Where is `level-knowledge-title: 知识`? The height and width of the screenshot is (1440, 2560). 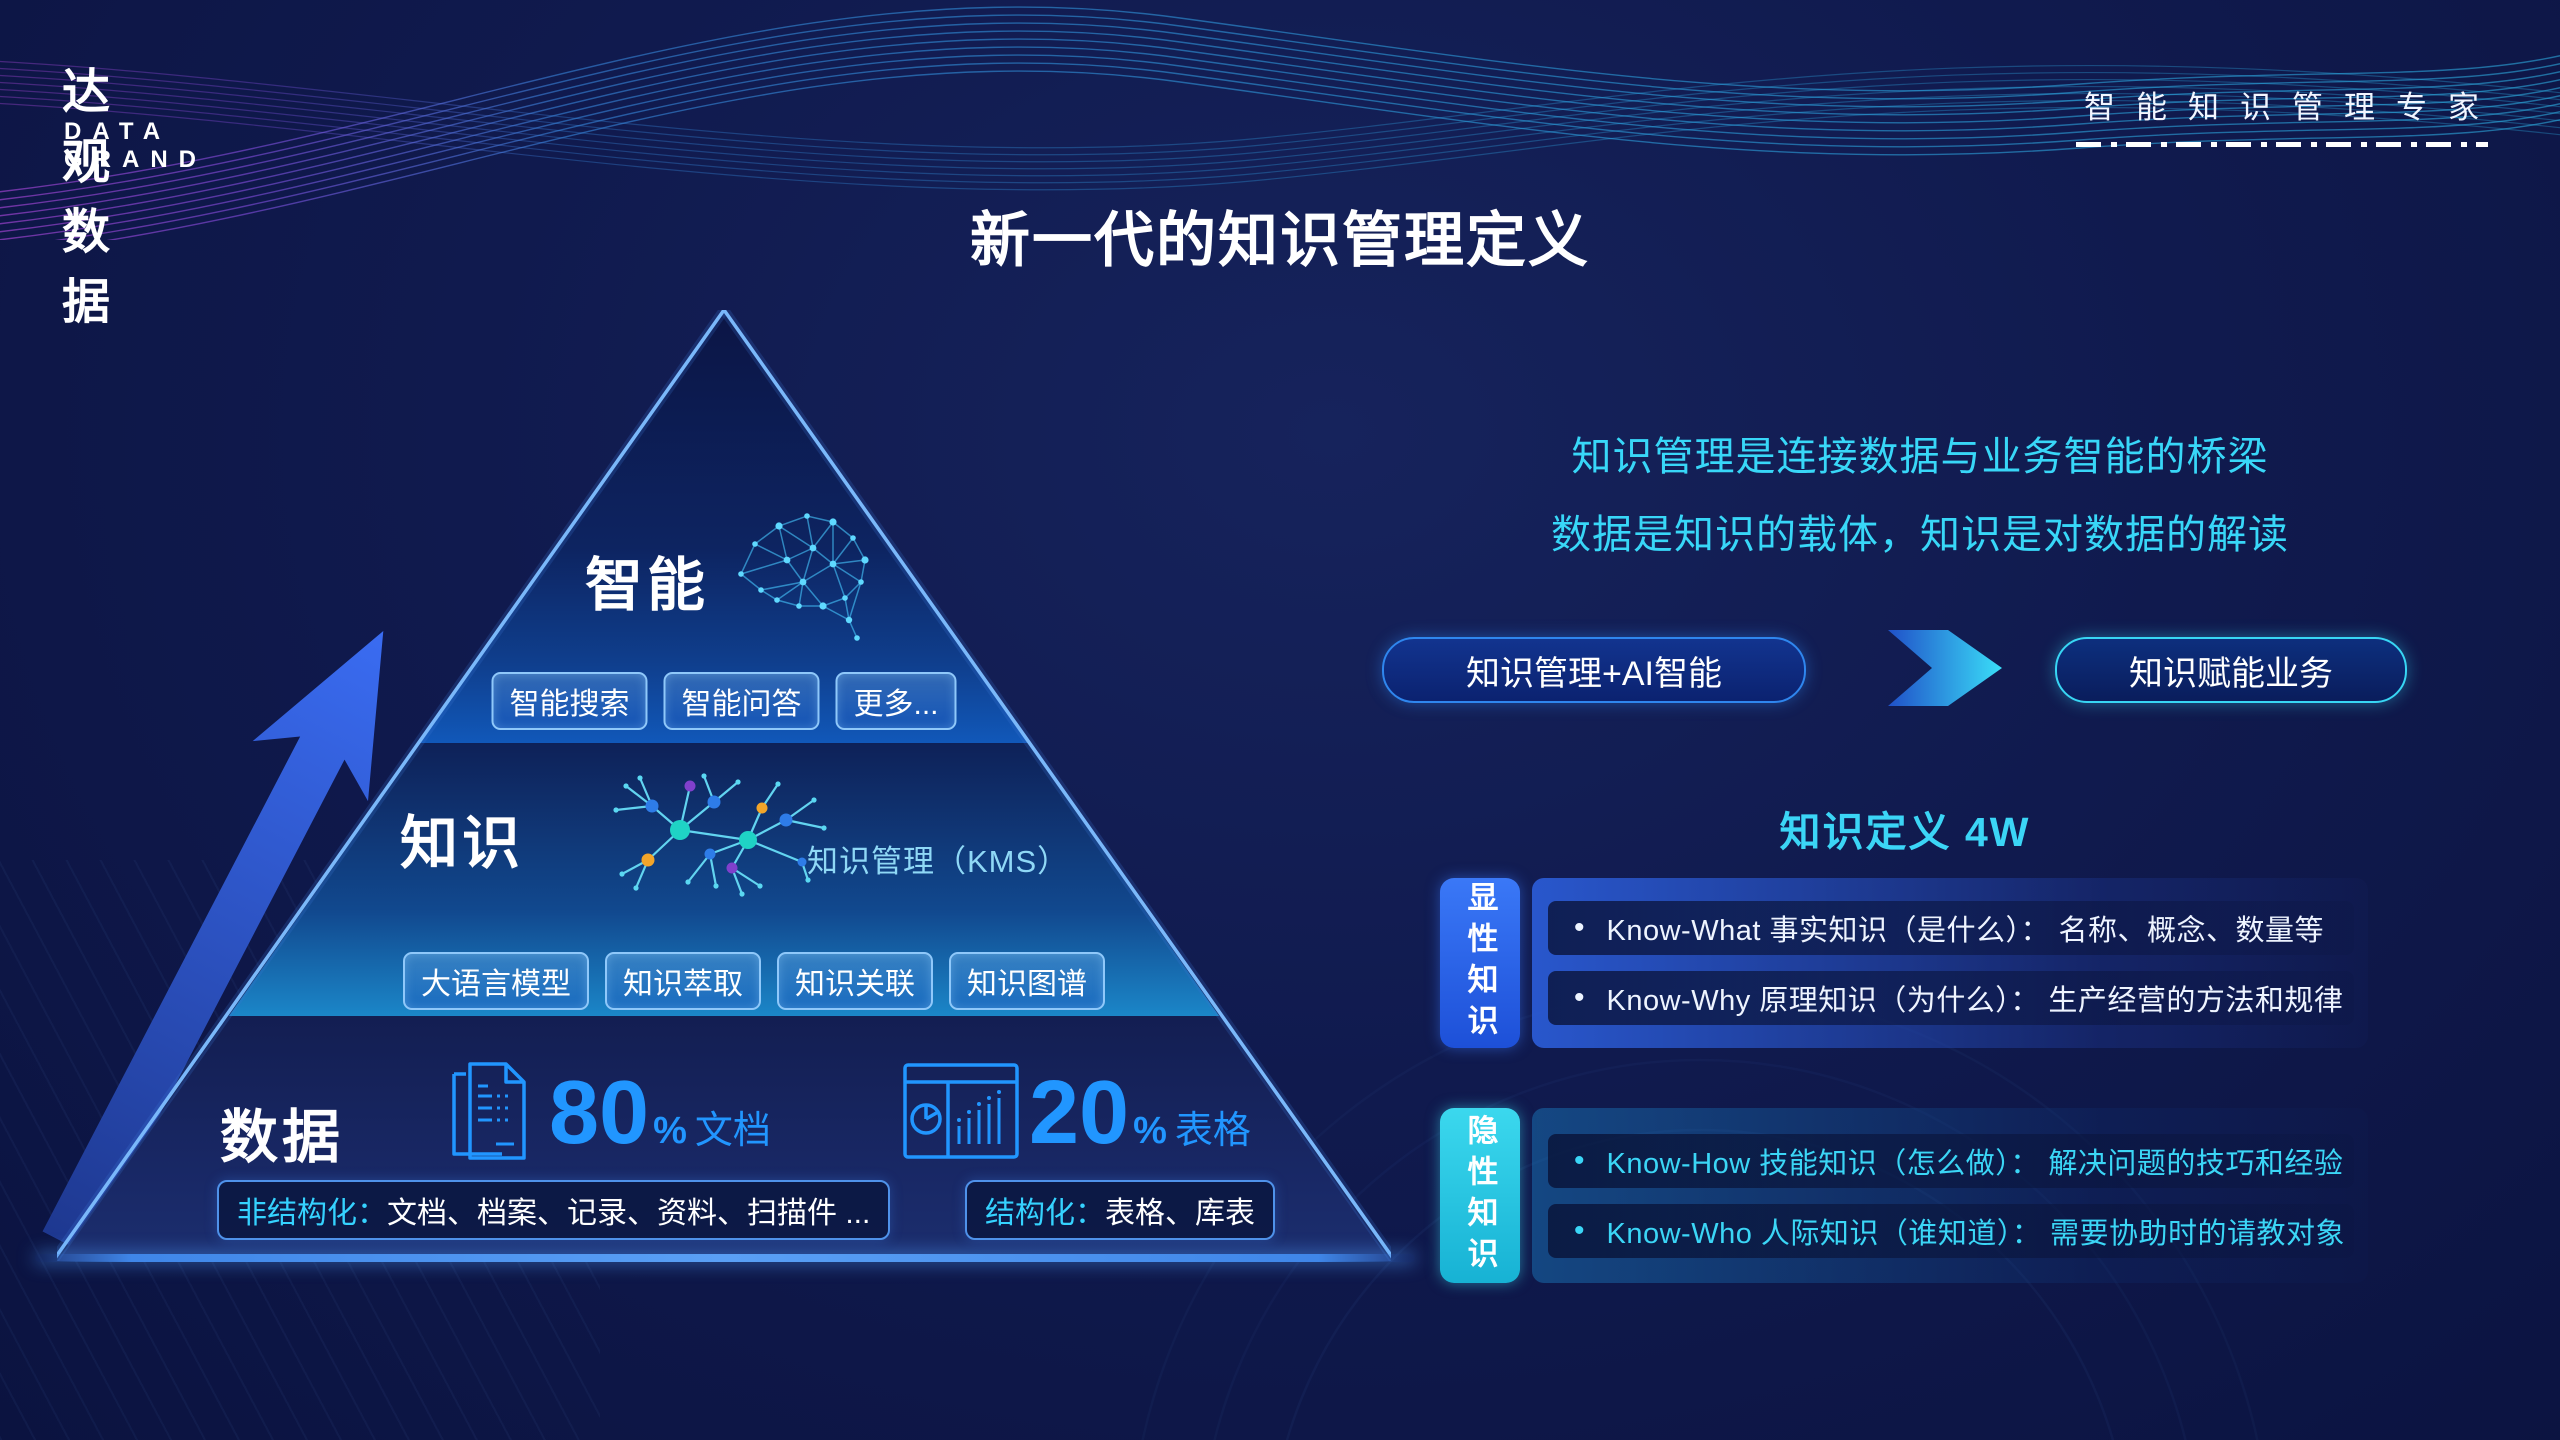 level-knowledge-title: 知识 is located at coordinates (462, 843).